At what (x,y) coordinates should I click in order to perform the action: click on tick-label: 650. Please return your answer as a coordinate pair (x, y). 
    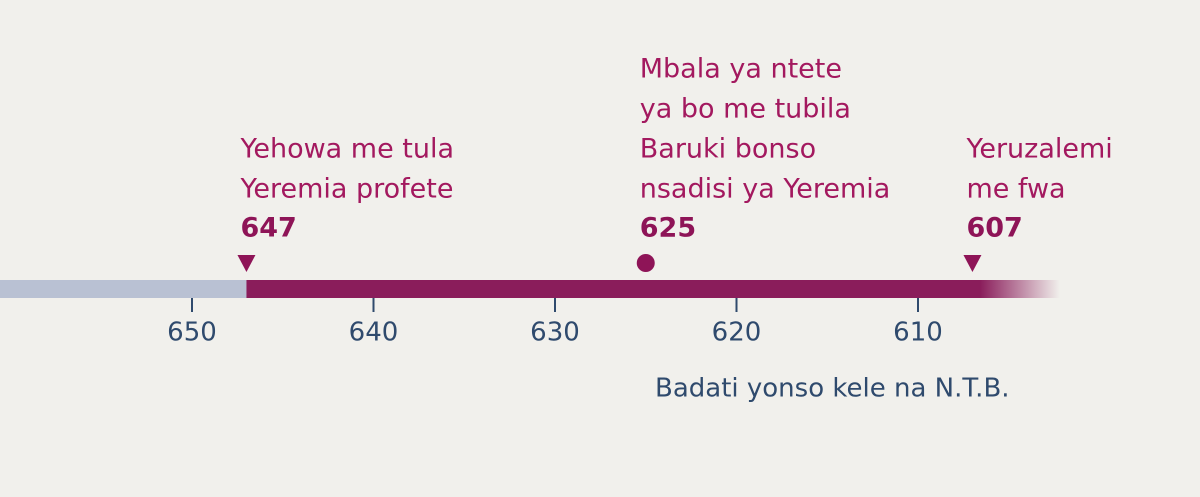
    Looking at the image, I should click on (192, 333).